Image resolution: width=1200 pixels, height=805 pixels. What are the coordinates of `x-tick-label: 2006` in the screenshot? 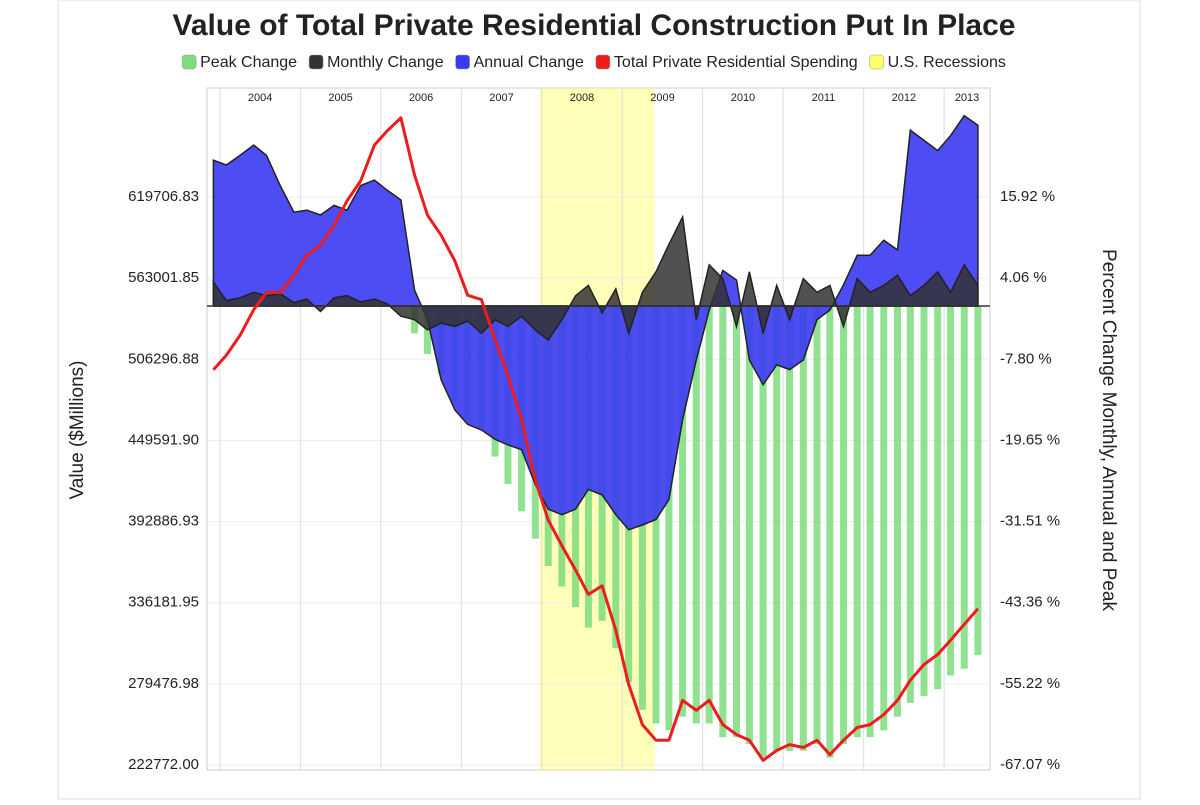 It's located at (421, 98).